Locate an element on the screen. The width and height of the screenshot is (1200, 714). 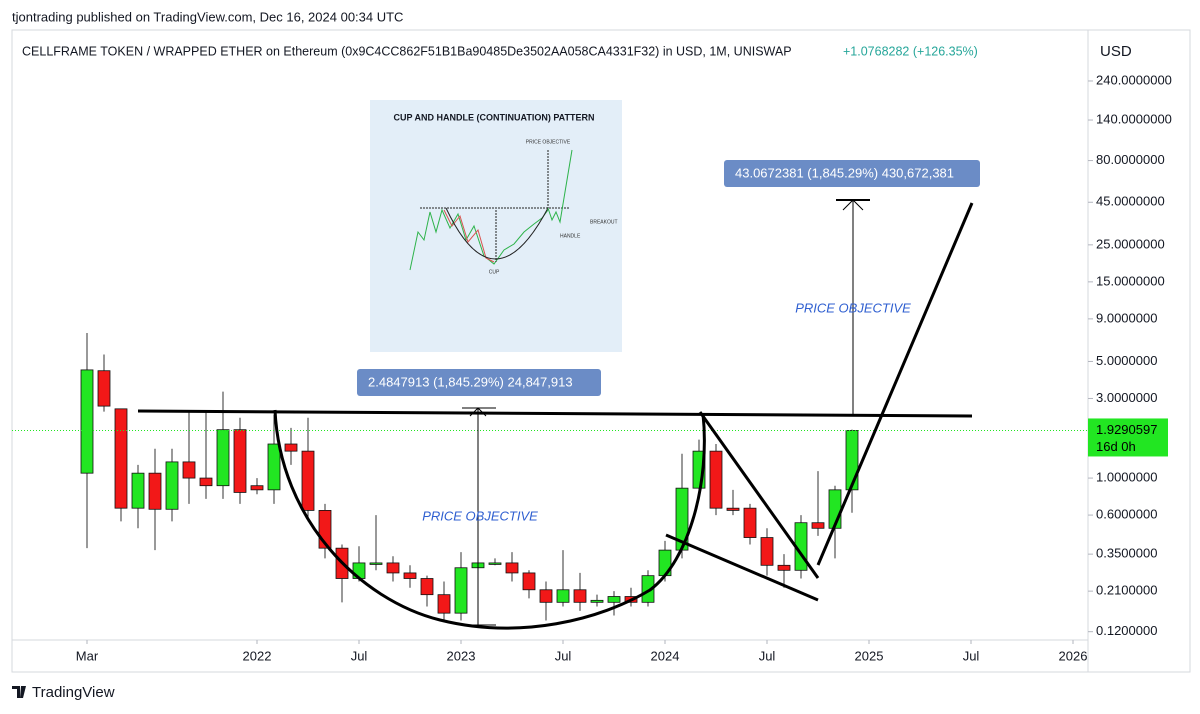
inset-label: BREAKOUT is located at coordinates (604, 222).